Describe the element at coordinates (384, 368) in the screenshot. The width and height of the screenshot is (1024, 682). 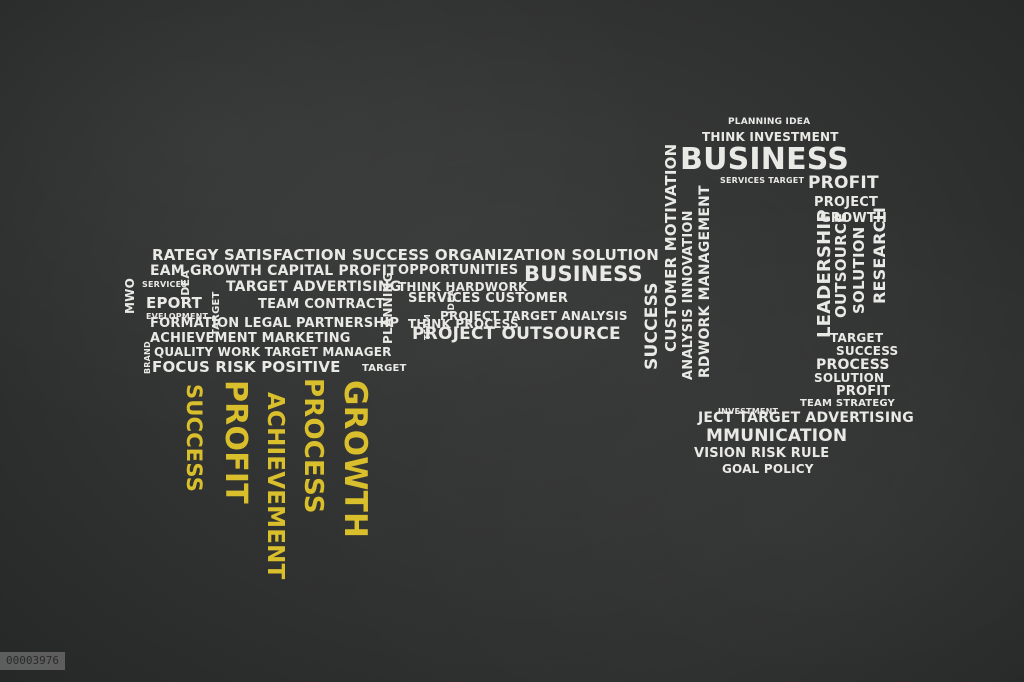
I see `row-9b: TARGET` at that location.